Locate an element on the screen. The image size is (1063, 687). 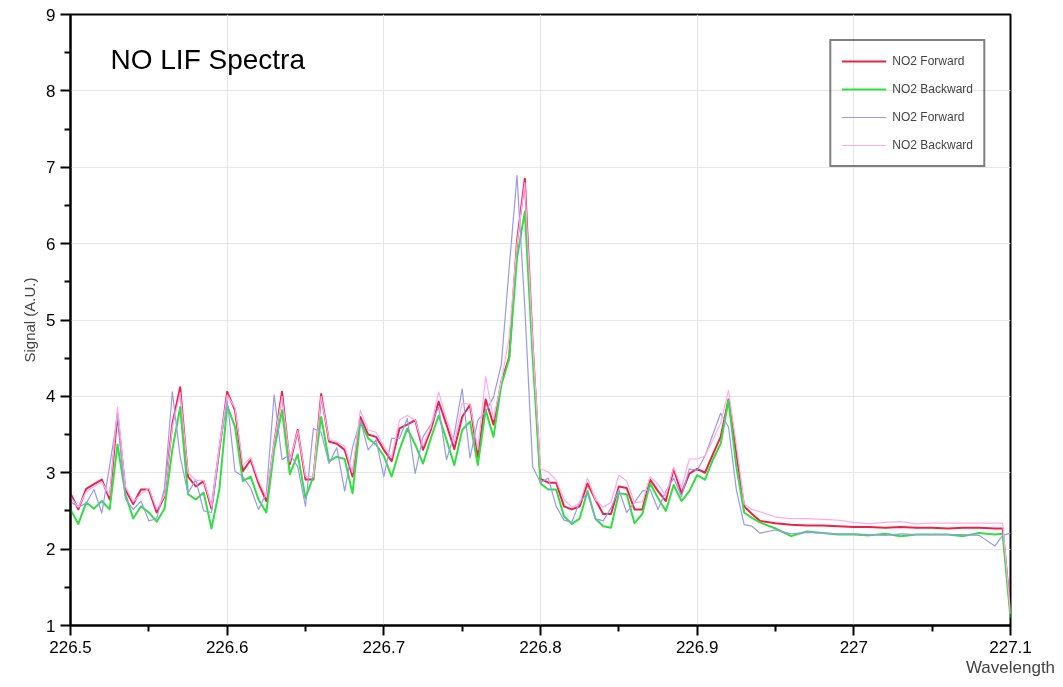
x-tick-label: 226.5 is located at coordinates (70, 647).